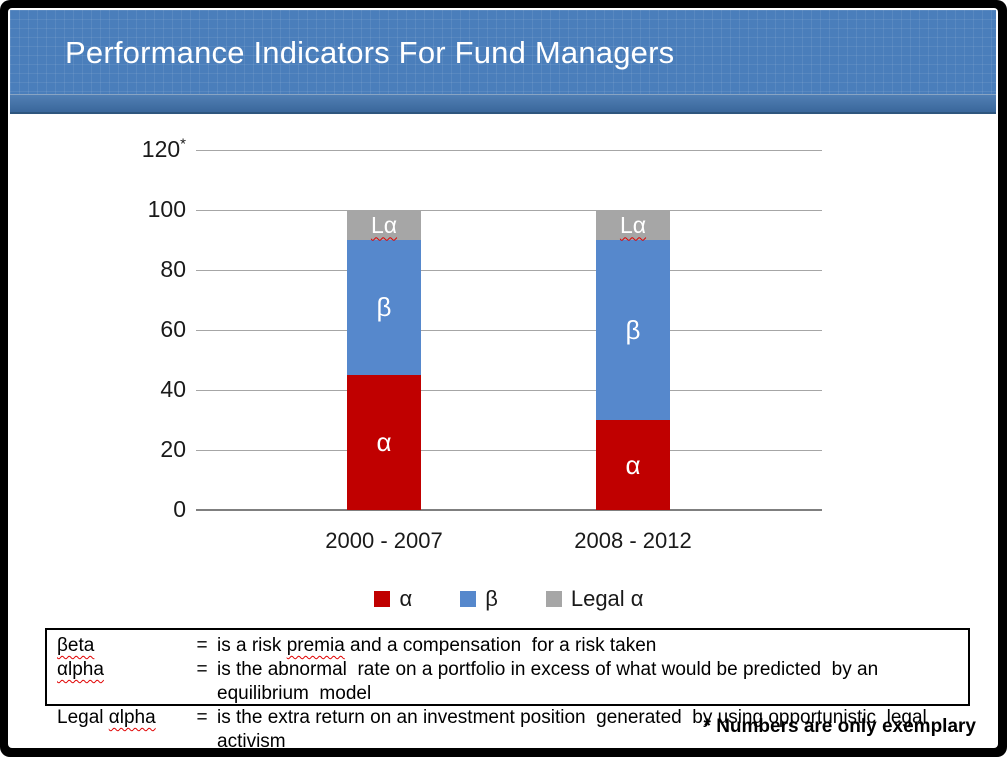  Describe the element at coordinates (393, 599) in the screenshot. I see `legend-item-α: α` at that location.